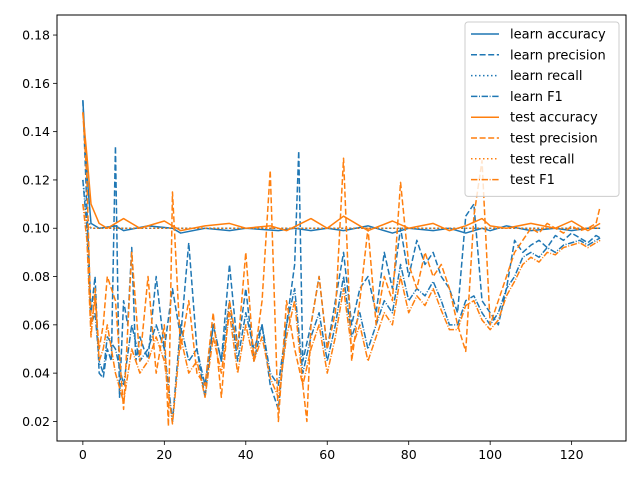 The height and width of the screenshot is (480, 640). I want to click on y-tick-label: 0.08, so click(36, 276).